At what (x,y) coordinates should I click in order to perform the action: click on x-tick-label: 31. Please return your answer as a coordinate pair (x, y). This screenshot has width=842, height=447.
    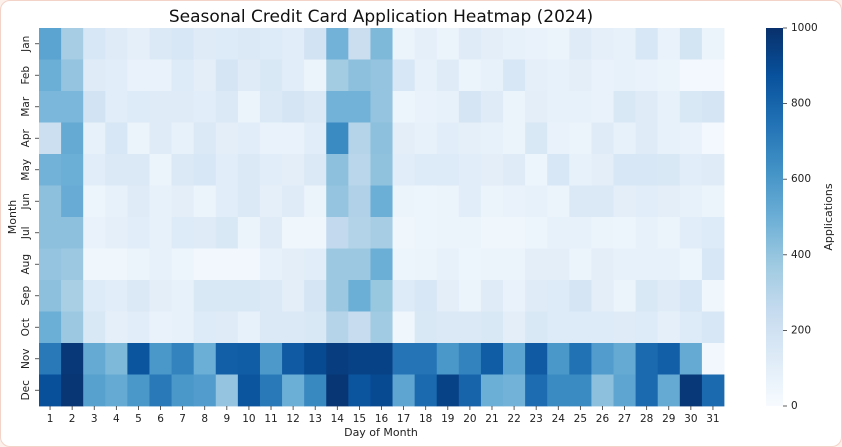
    Looking at the image, I should click on (712, 419).